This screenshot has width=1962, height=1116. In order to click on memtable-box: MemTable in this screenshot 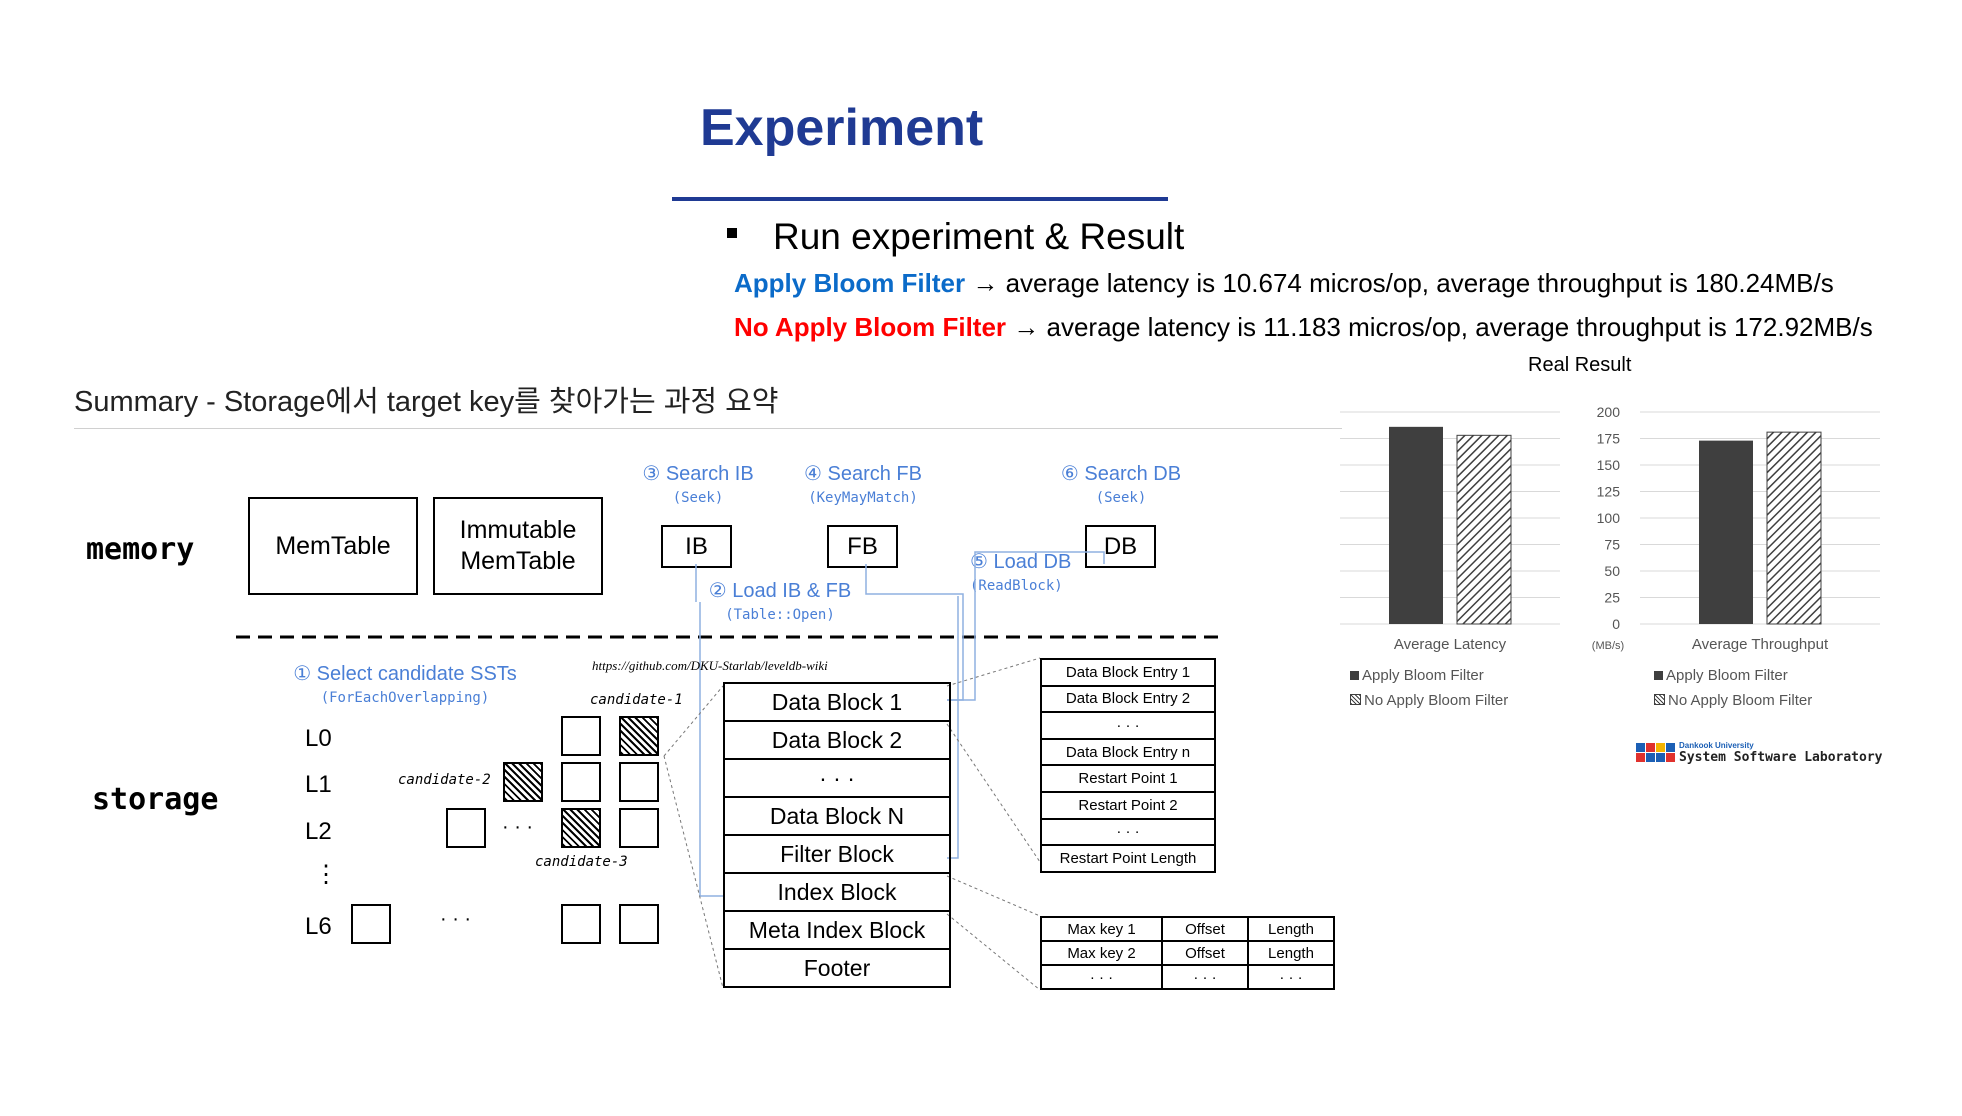, I will do `click(333, 546)`.